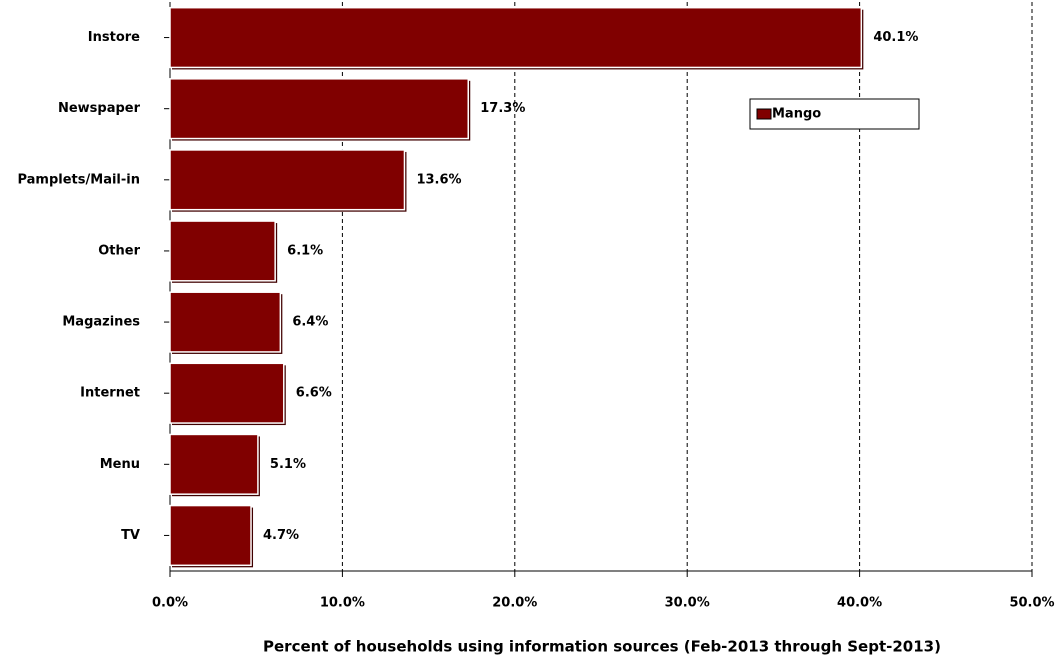 Image resolution: width=1056 pixels, height=663 pixels. Describe the element at coordinates (170, 603) in the screenshot. I see `x-tick-label: 0.0%` at that location.